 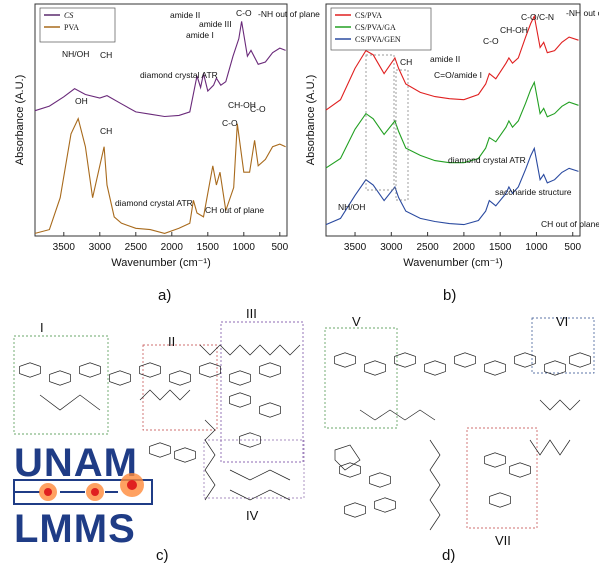 What do you see at coordinates (375, 27) in the screenshot?
I see `legend-label: CS/PVA/GA` at bounding box center [375, 27].